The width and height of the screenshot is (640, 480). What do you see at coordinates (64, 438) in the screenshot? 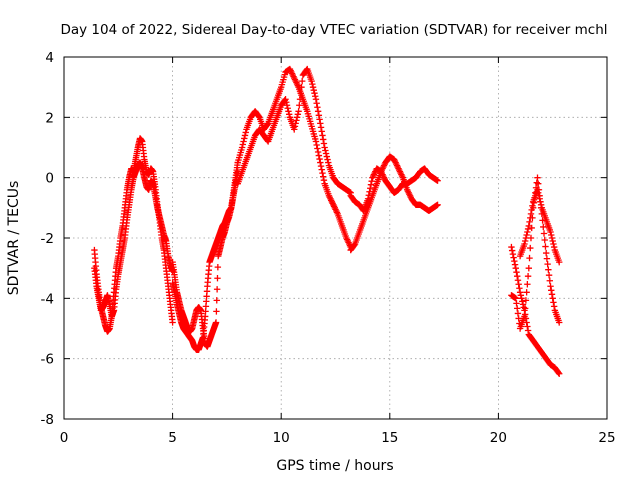
I see `x-tick-label: 0` at bounding box center [64, 438].